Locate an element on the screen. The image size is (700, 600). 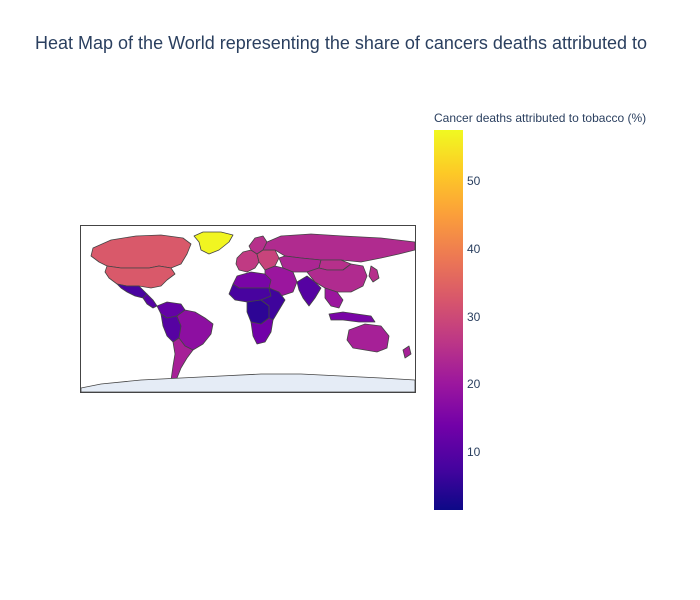
colorbar-title: Cancer deaths attributed to tobacco (%) is located at coordinates (540, 118).